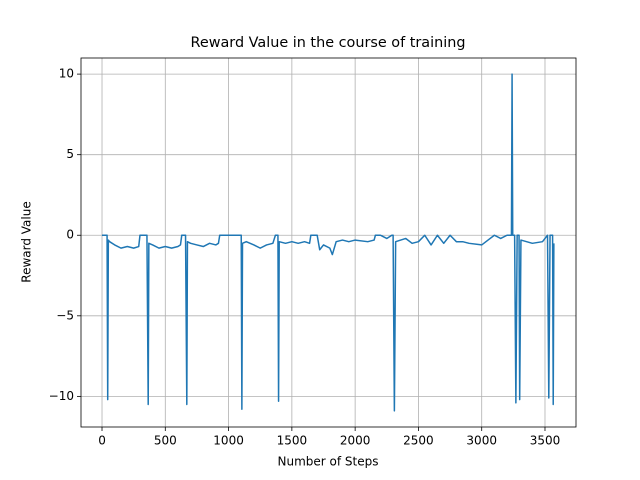  Describe the element at coordinates (27, 241) in the screenshot. I see `y-axis-label: Reward Value` at that location.